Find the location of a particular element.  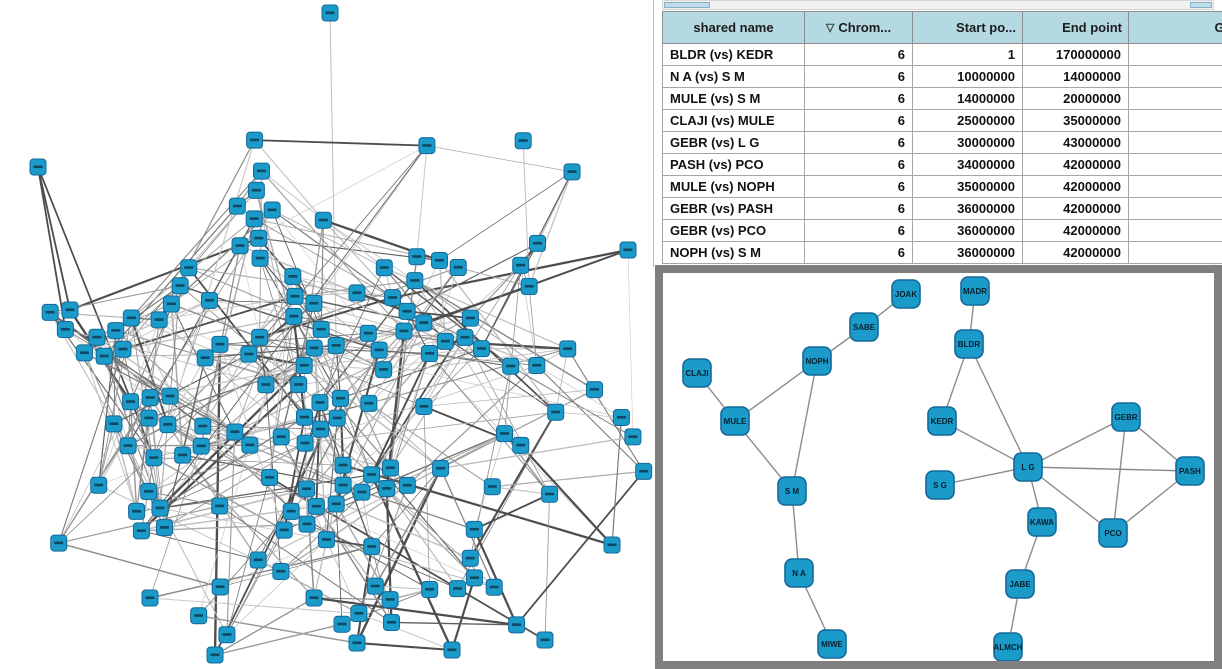

table-row: N A (vs) S M610000000140000006.6 is located at coordinates (942, 76).